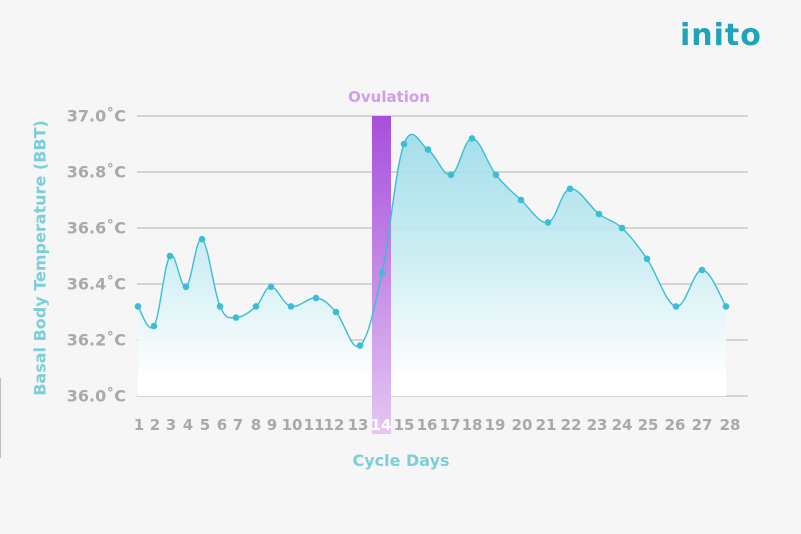 Image resolution: width=801 pixels, height=534 pixels. What do you see at coordinates (205, 425) in the screenshot?
I see `x-tick-label: 5` at bounding box center [205, 425].